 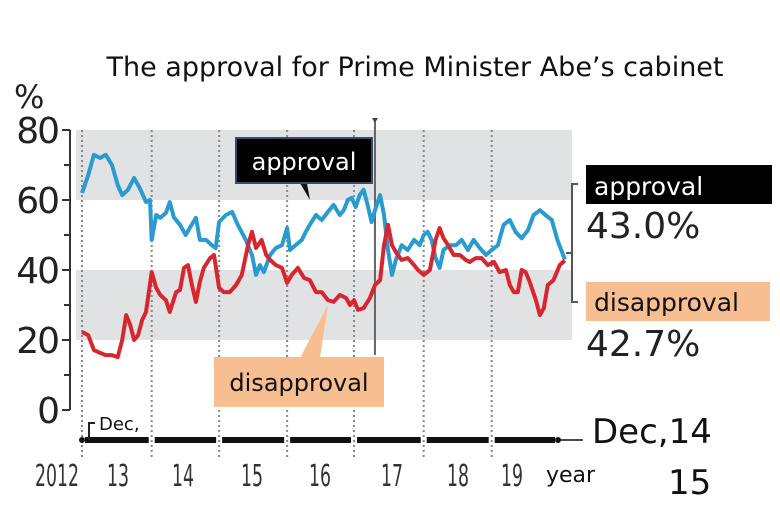 I want to click on latest-disapproval-box, so click(x=678, y=301).